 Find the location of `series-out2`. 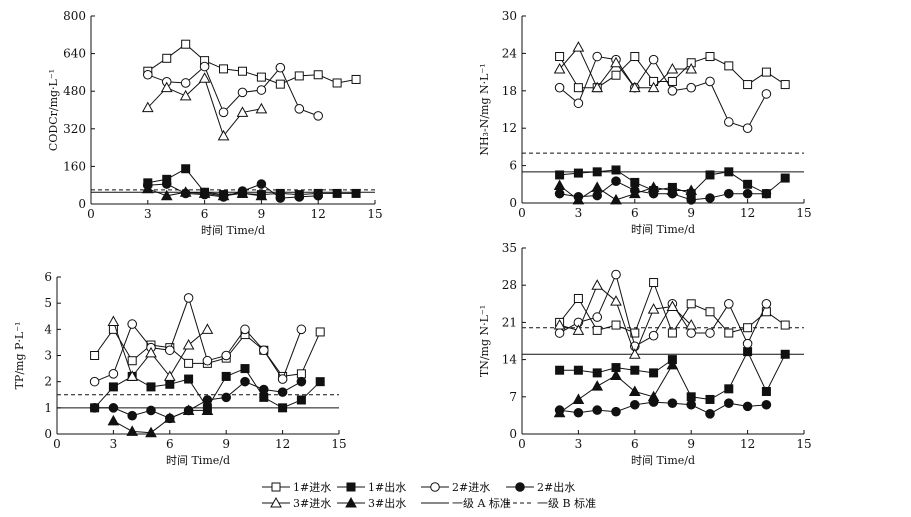

series-out2 is located at coordinates (198, 400).